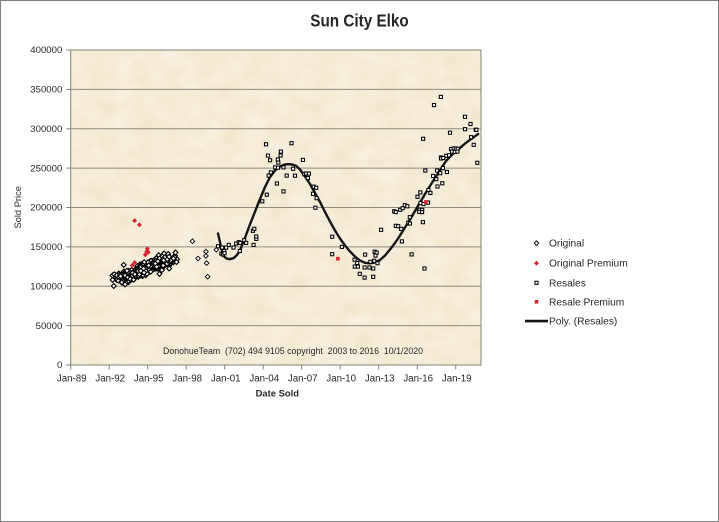 The height and width of the screenshot is (522, 719). I want to click on svg-text: 50000, so click(49, 326).